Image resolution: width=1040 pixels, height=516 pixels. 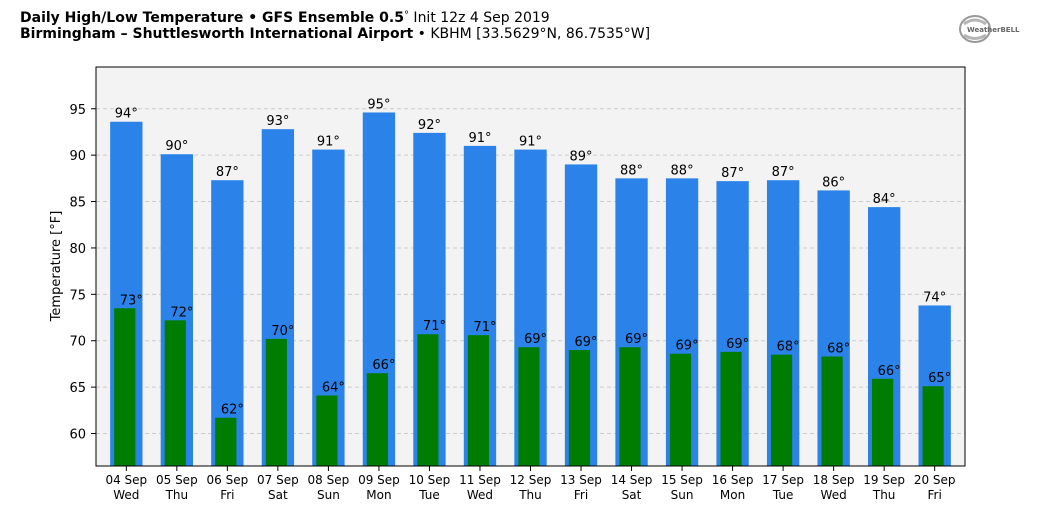 I want to click on y-tick-label: 65, so click(x=77, y=388).